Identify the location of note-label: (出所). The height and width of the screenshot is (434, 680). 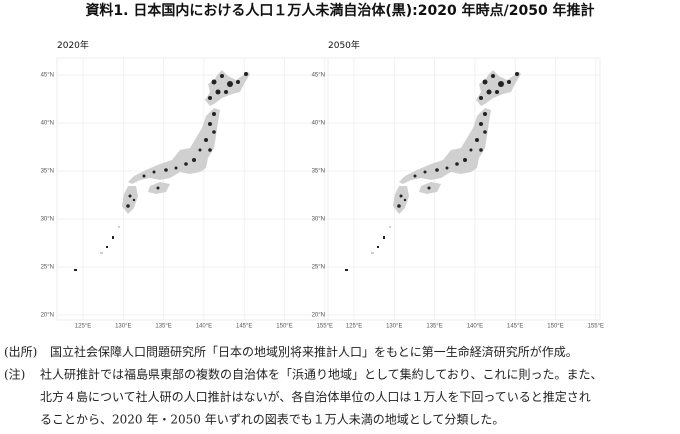
(20, 352).